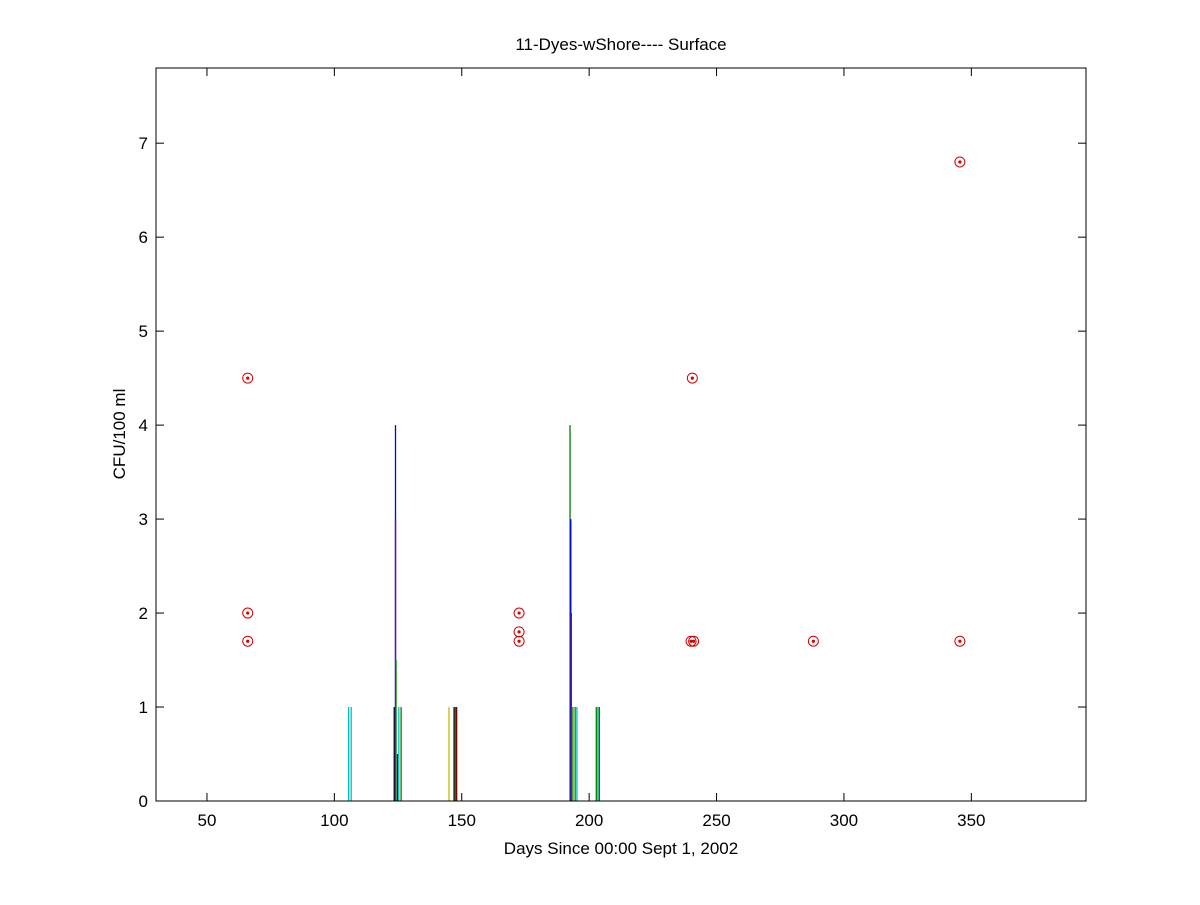 This screenshot has width=1200, height=905. Describe the element at coordinates (143, 425) in the screenshot. I see `y-tick-label: 4` at that location.